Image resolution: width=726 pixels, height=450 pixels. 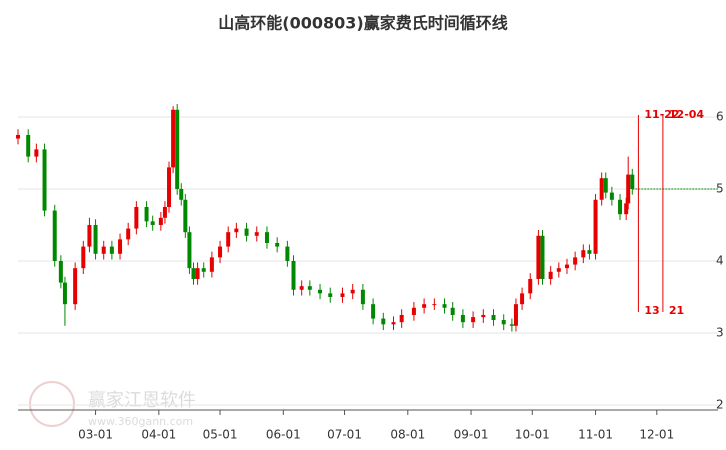 I want to click on x-tick-label: 03-01, so click(x=95, y=435).